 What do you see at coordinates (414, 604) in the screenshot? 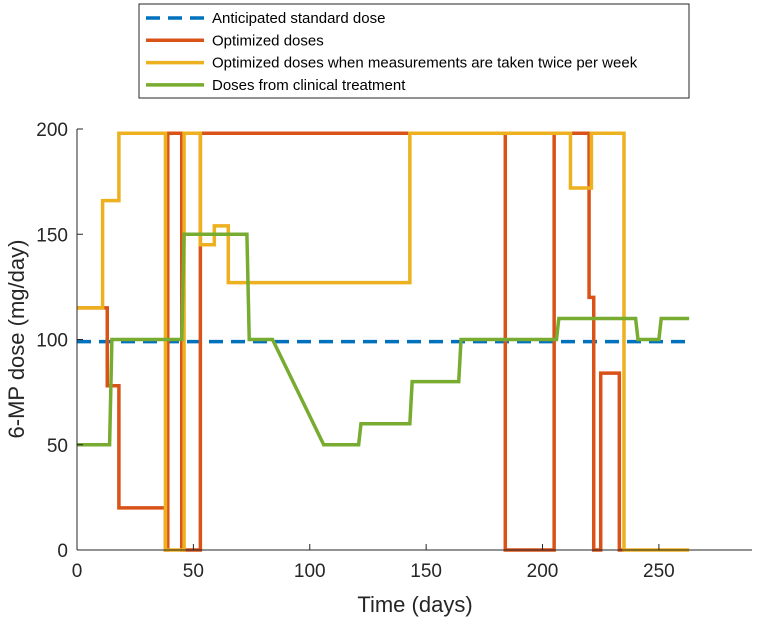
I see `x-axis-title: Time (days)` at bounding box center [414, 604].